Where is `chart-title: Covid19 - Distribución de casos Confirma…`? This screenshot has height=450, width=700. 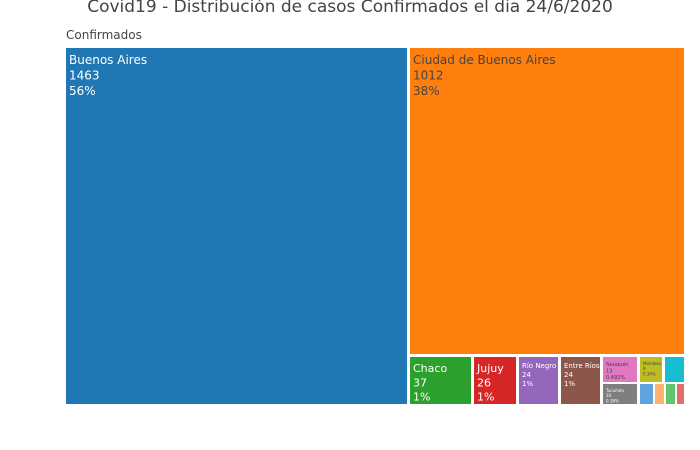 chart-title: Covid19 - Distribución de casos Confirma… is located at coordinates (350, 8).